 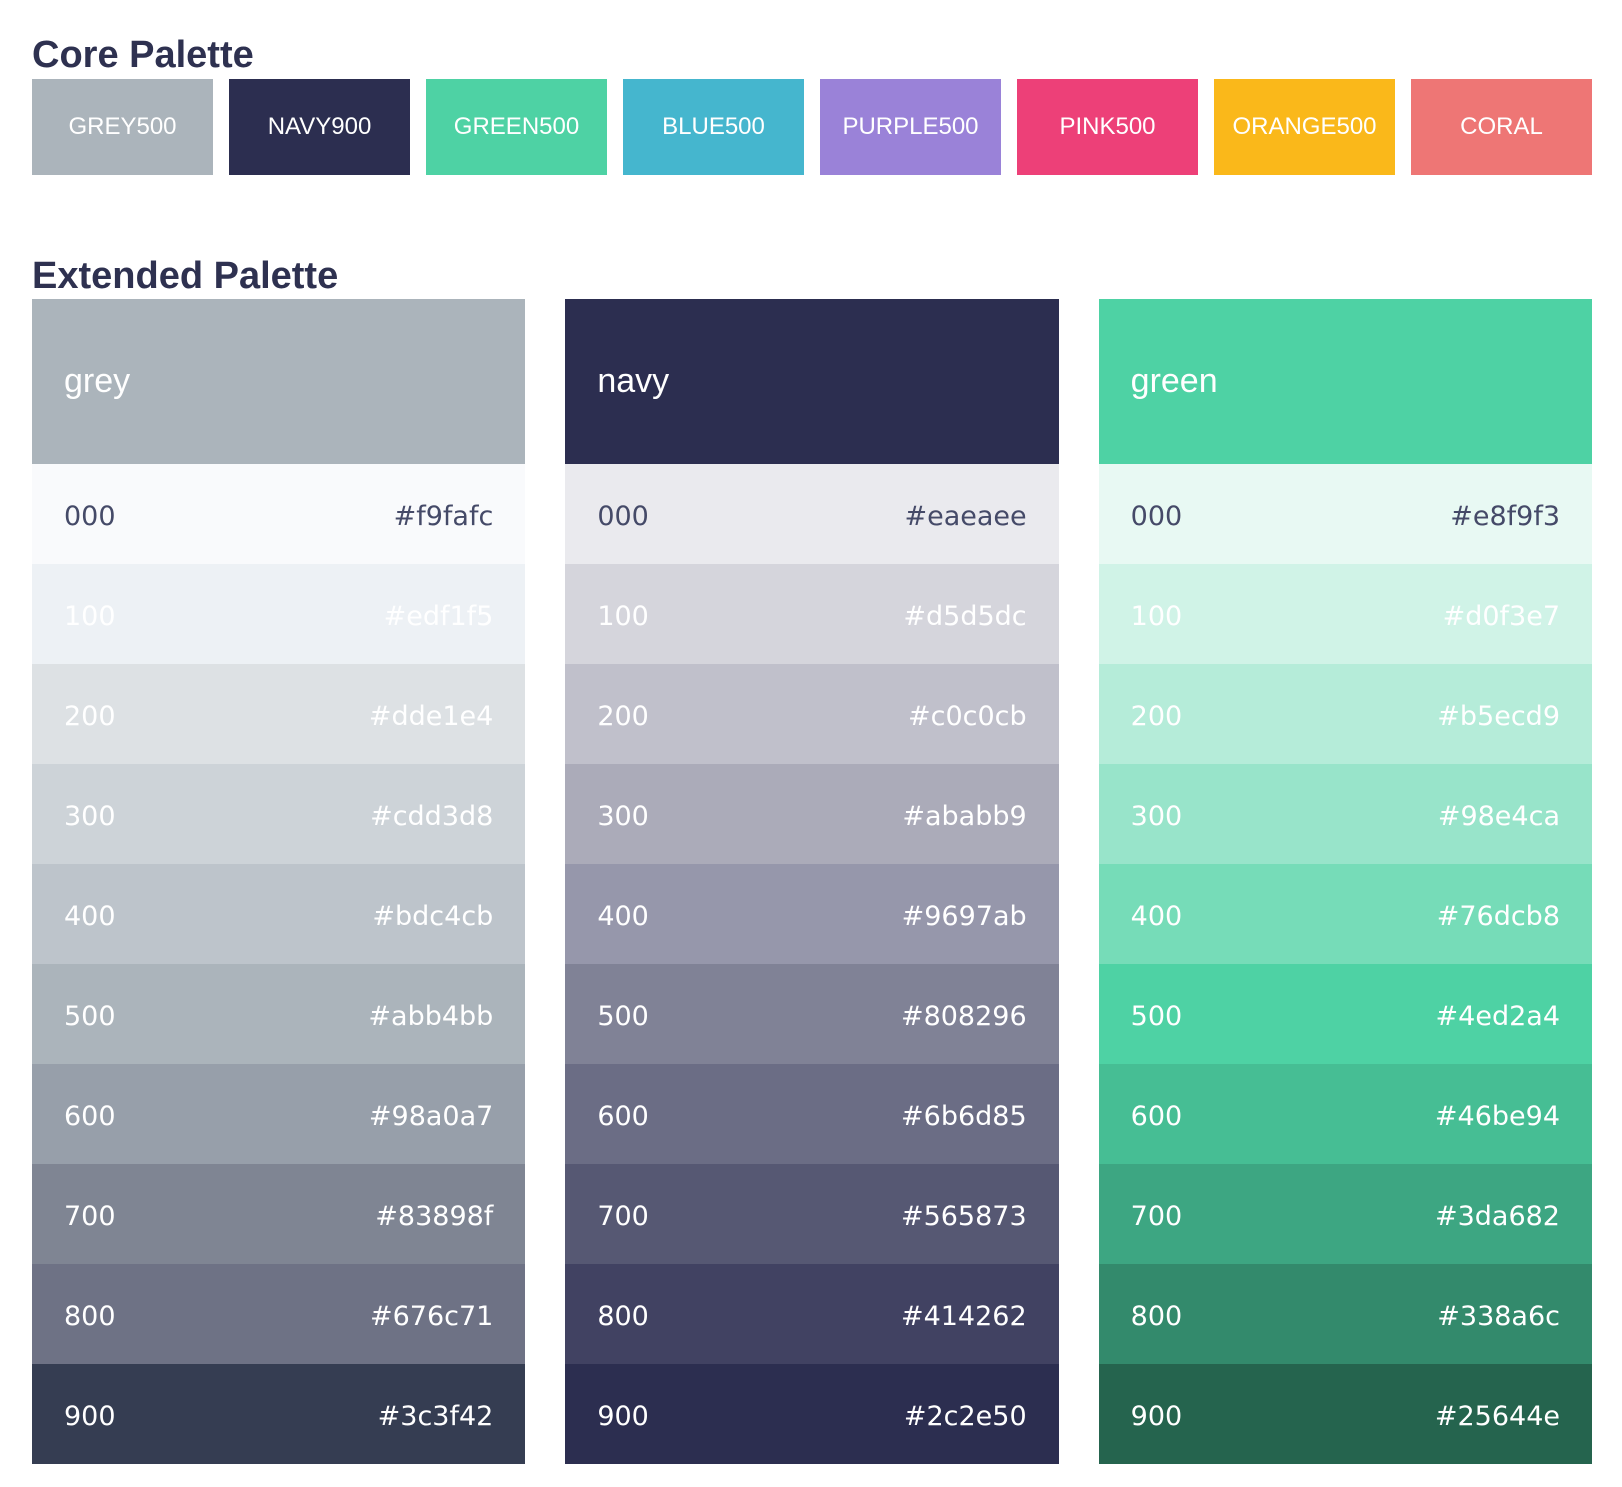 What do you see at coordinates (964, 816) in the screenshot?
I see `shade-hex-value: #ababb9` at bounding box center [964, 816].